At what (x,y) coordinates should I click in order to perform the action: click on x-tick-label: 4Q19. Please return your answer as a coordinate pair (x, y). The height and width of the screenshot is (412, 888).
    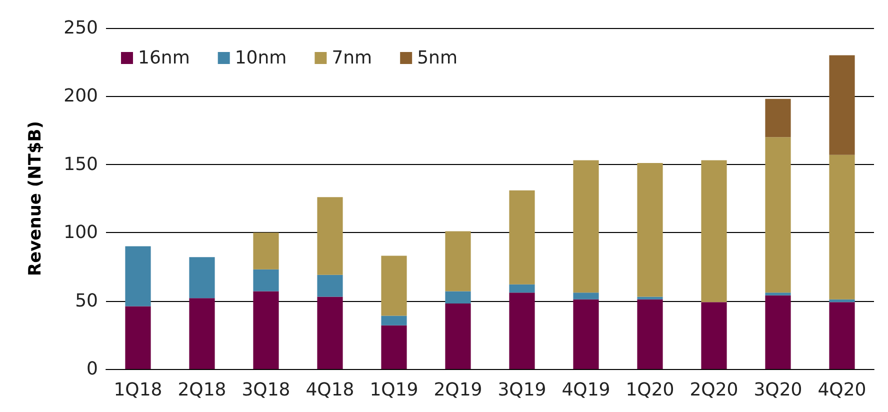
    Looking at the image, I should click on (586, 390).